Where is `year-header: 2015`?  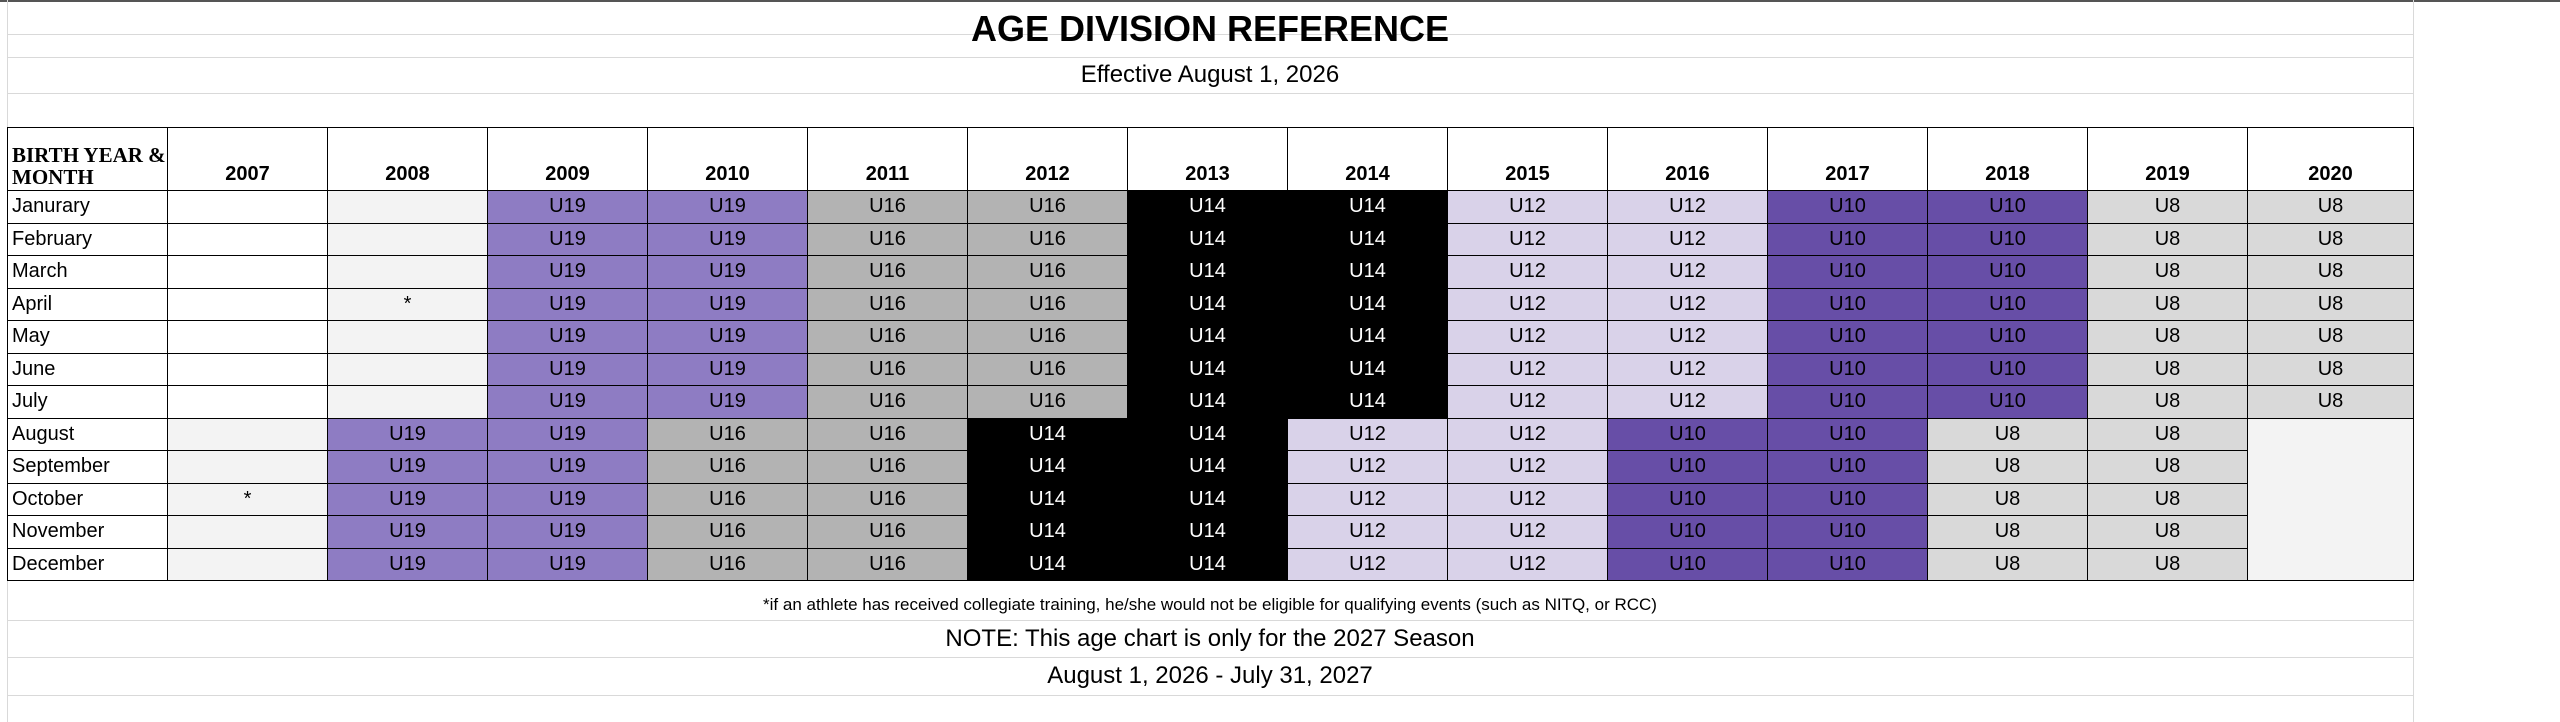
year-header: 2015 is located at coordinates (1527, 159).